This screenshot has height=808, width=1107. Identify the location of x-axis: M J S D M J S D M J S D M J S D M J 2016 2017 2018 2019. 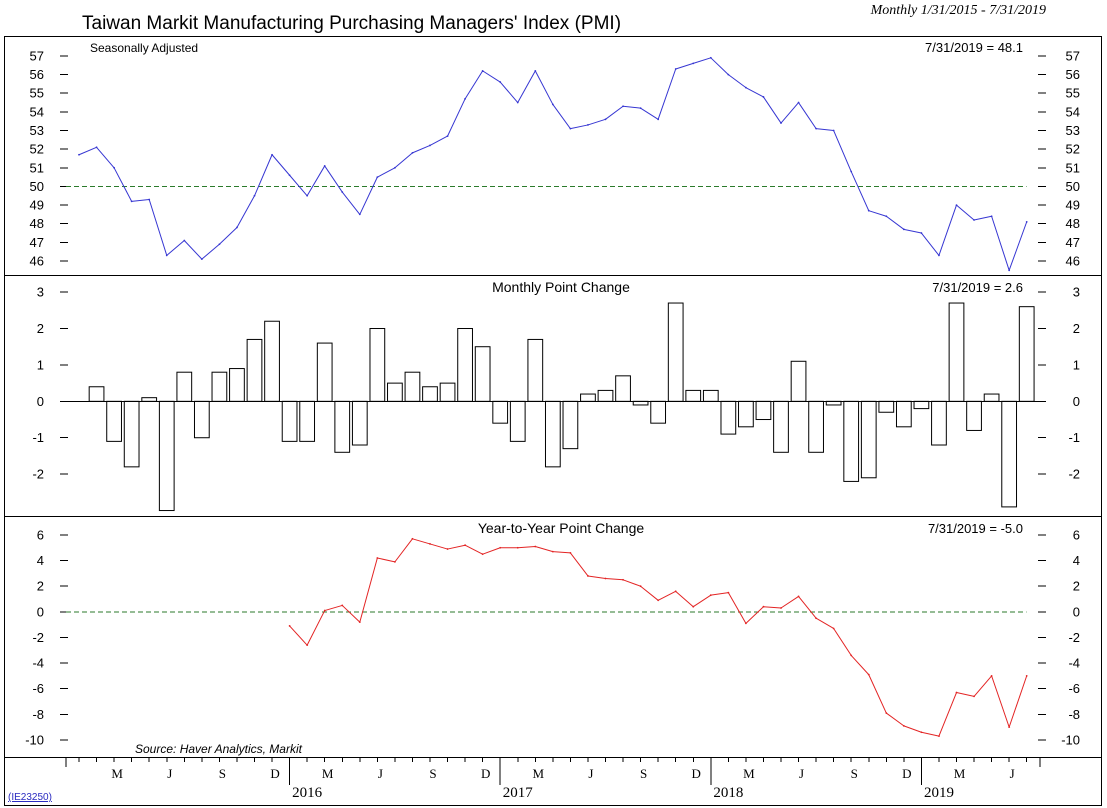
(553, 779).